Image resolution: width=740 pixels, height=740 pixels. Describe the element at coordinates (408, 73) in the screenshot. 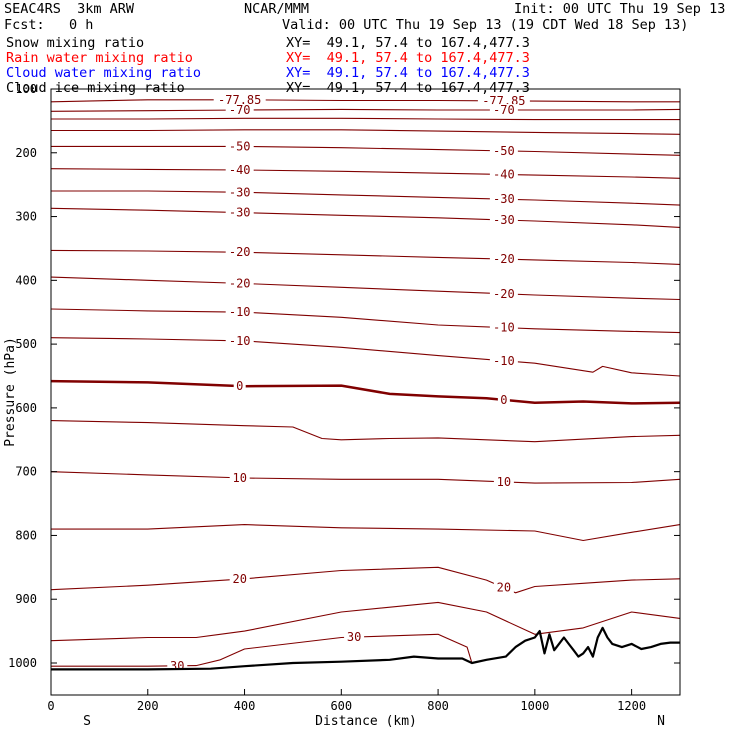

I see `field-cloudwater-xy: XY= 49.1, 57.4 to 167.4,477.3` at that location.